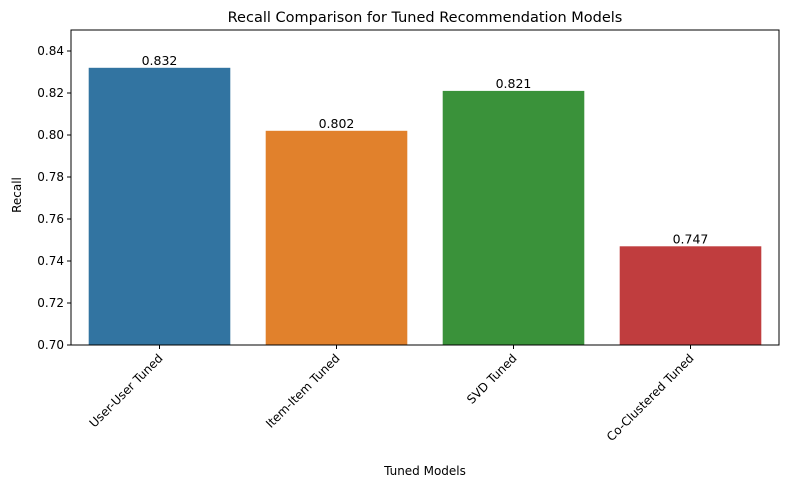 The height and width of the screenshot is (490, 790). What do you see at coordinates (50, 51) in the screenshot?
I see `y-tick-label-7: 0.84` at bounding box center [50, 51].